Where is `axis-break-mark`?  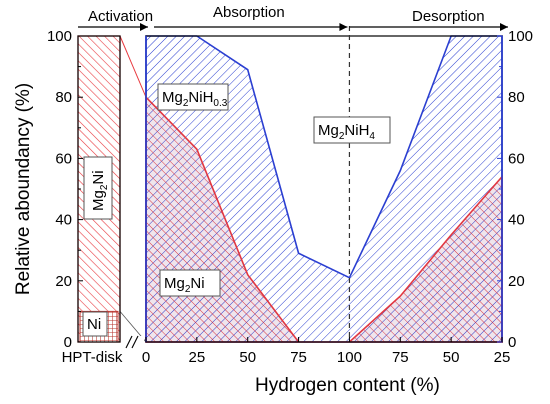 axis-break-mark is located at coordinates (133, 342).